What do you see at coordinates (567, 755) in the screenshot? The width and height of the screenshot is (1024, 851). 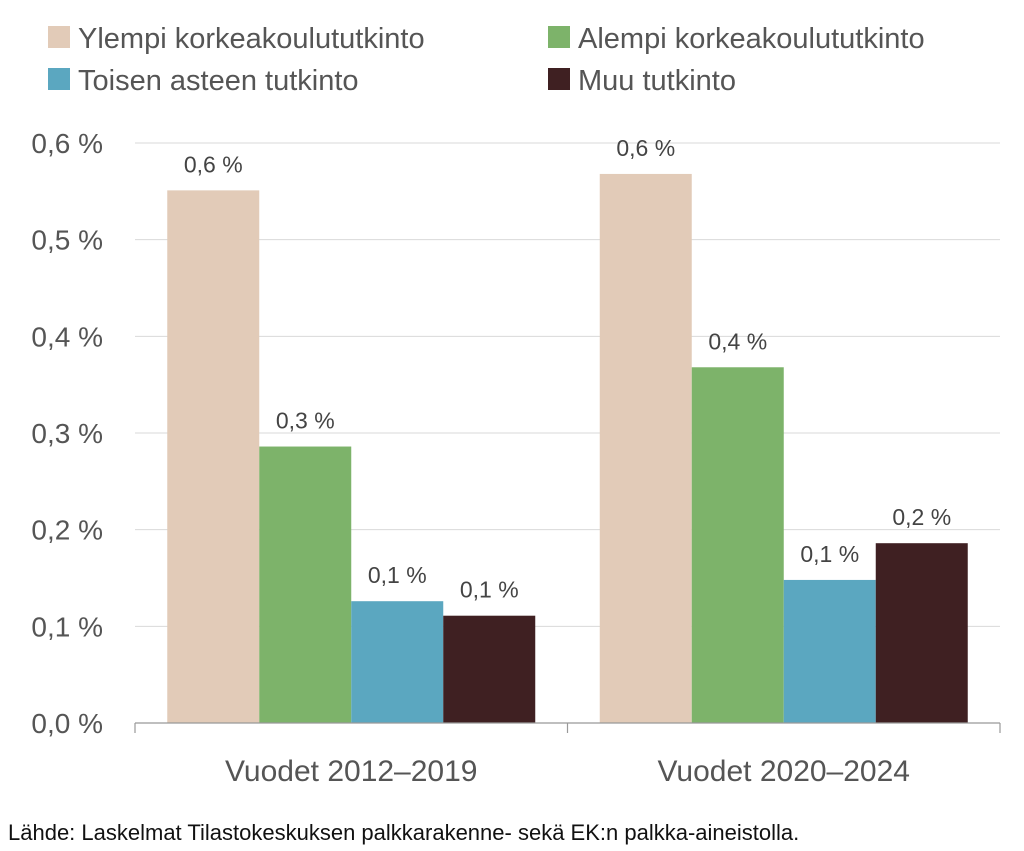 I see `x-axis: Vuodet 2012–2019 Vuodet 2020–2024` at bounding box center [567, 755].